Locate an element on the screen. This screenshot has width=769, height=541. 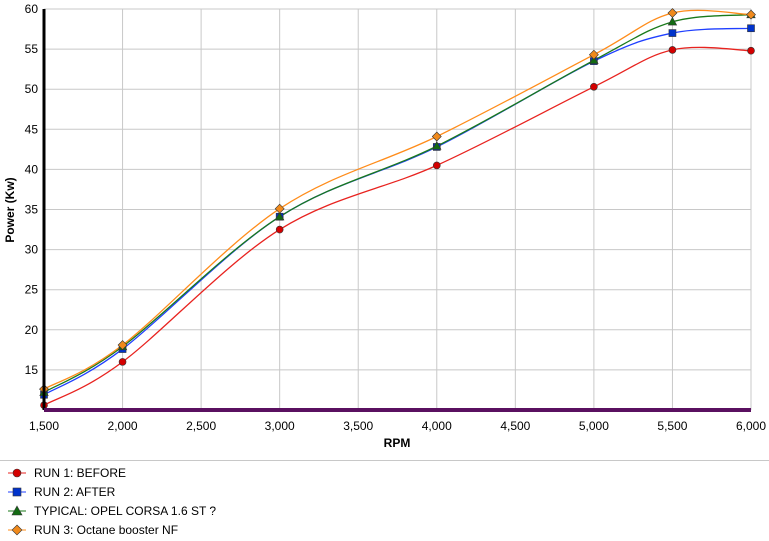
x-tick-label: 4,500 is located at coordinates (515, 426).